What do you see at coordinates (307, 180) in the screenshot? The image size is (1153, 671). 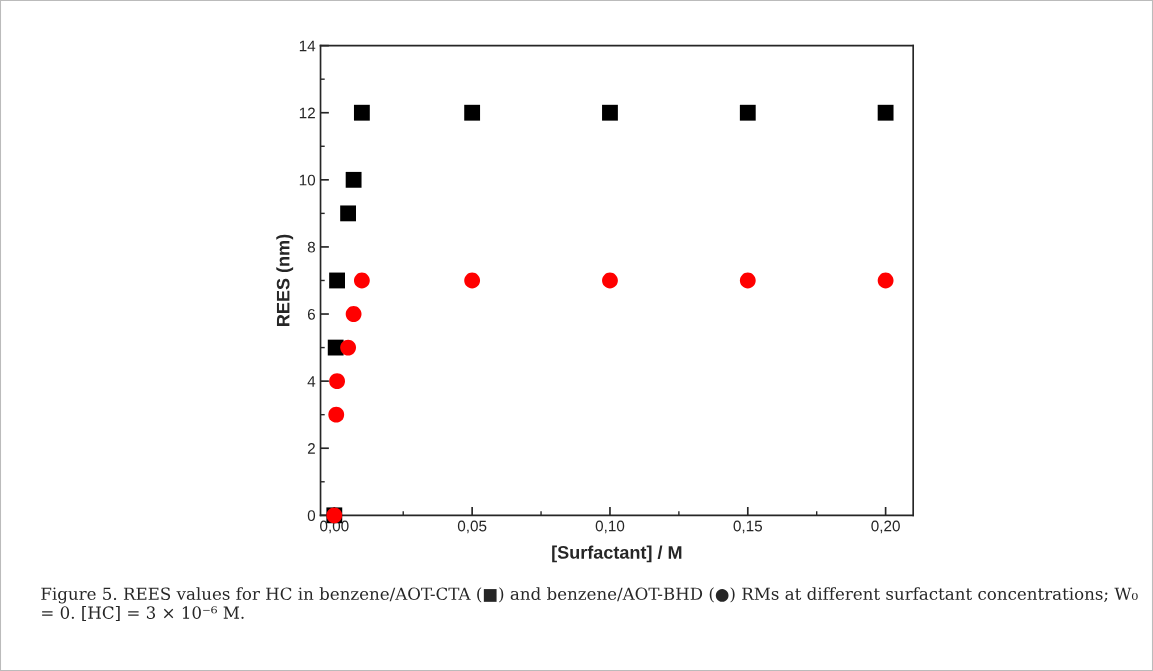 I see `y-tick-label: 10` at bounding box center [307, 180].